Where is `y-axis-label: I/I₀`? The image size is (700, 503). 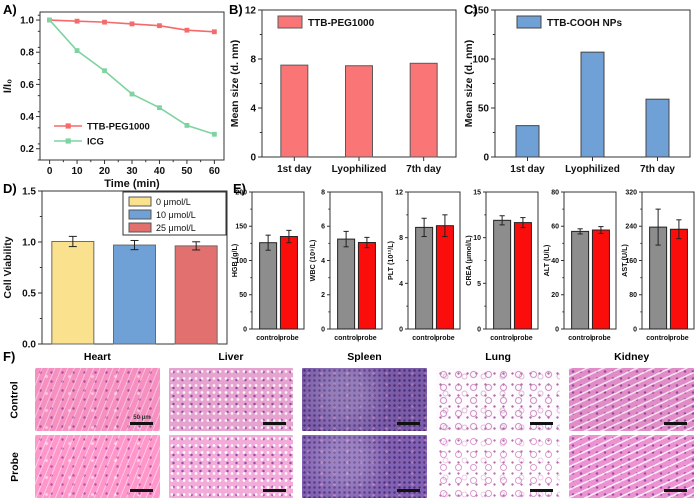
y-axis-label: I/I₀ is located at coordinates (8, 86).